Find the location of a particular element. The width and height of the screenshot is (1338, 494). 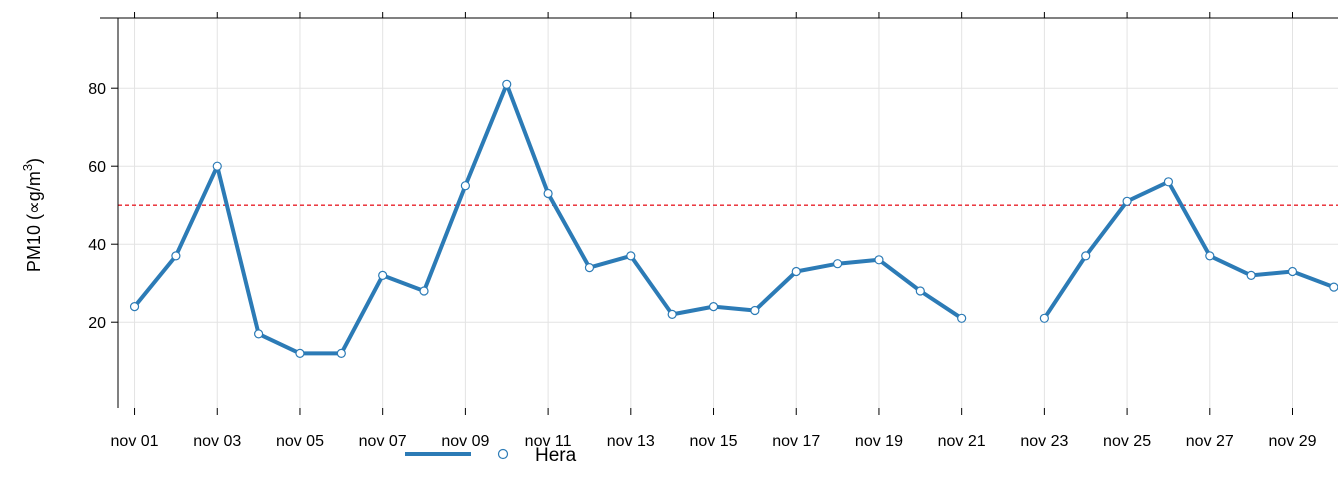

x-tick-label: nov 21 is located at coordinates (962, 441).